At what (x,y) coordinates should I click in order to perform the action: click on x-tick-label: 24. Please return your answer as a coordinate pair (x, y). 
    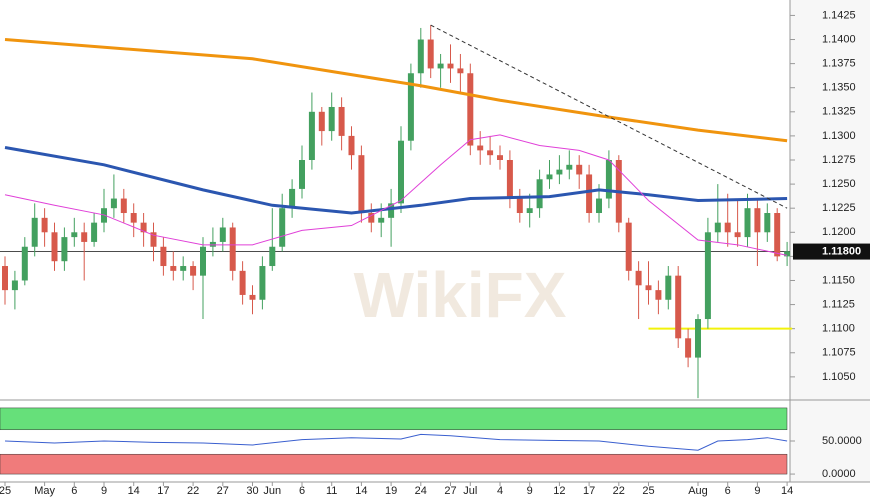
    Looking at the image, I should click on (421, 491).